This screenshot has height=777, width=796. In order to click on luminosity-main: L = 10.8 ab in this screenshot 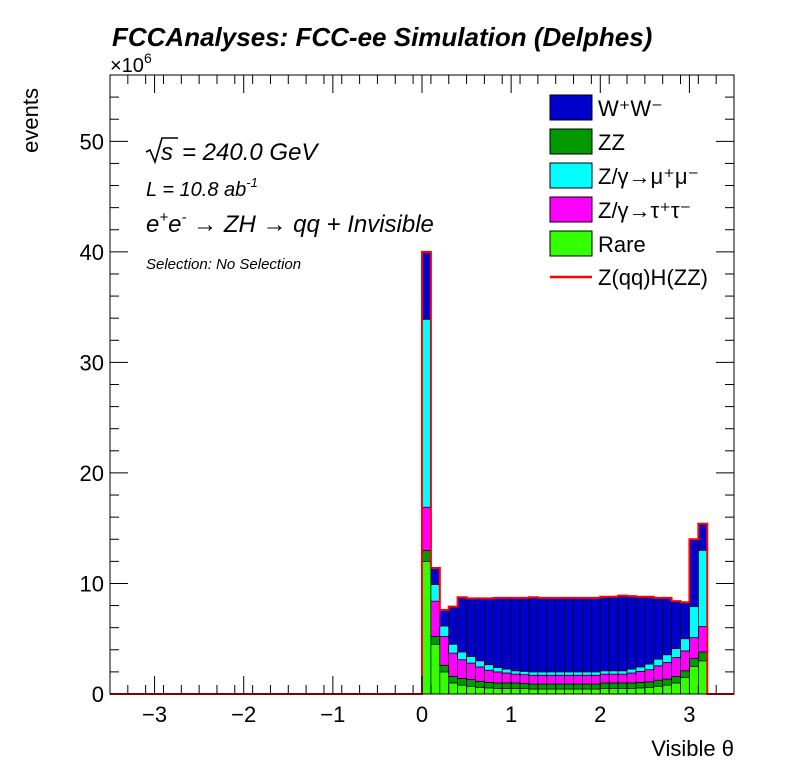, I will do `click(196, 190)`.